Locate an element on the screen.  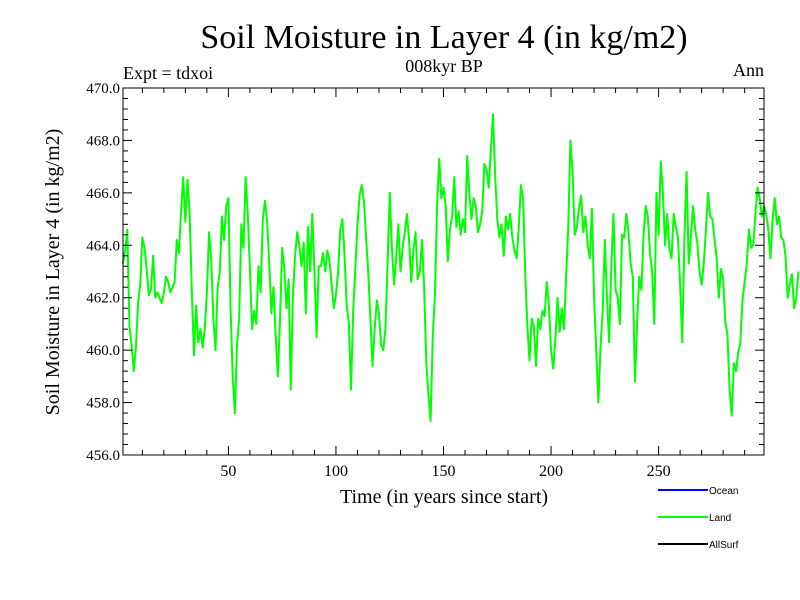
chart-subtitle: 008kyr BP is located at coordinates (444, 66).